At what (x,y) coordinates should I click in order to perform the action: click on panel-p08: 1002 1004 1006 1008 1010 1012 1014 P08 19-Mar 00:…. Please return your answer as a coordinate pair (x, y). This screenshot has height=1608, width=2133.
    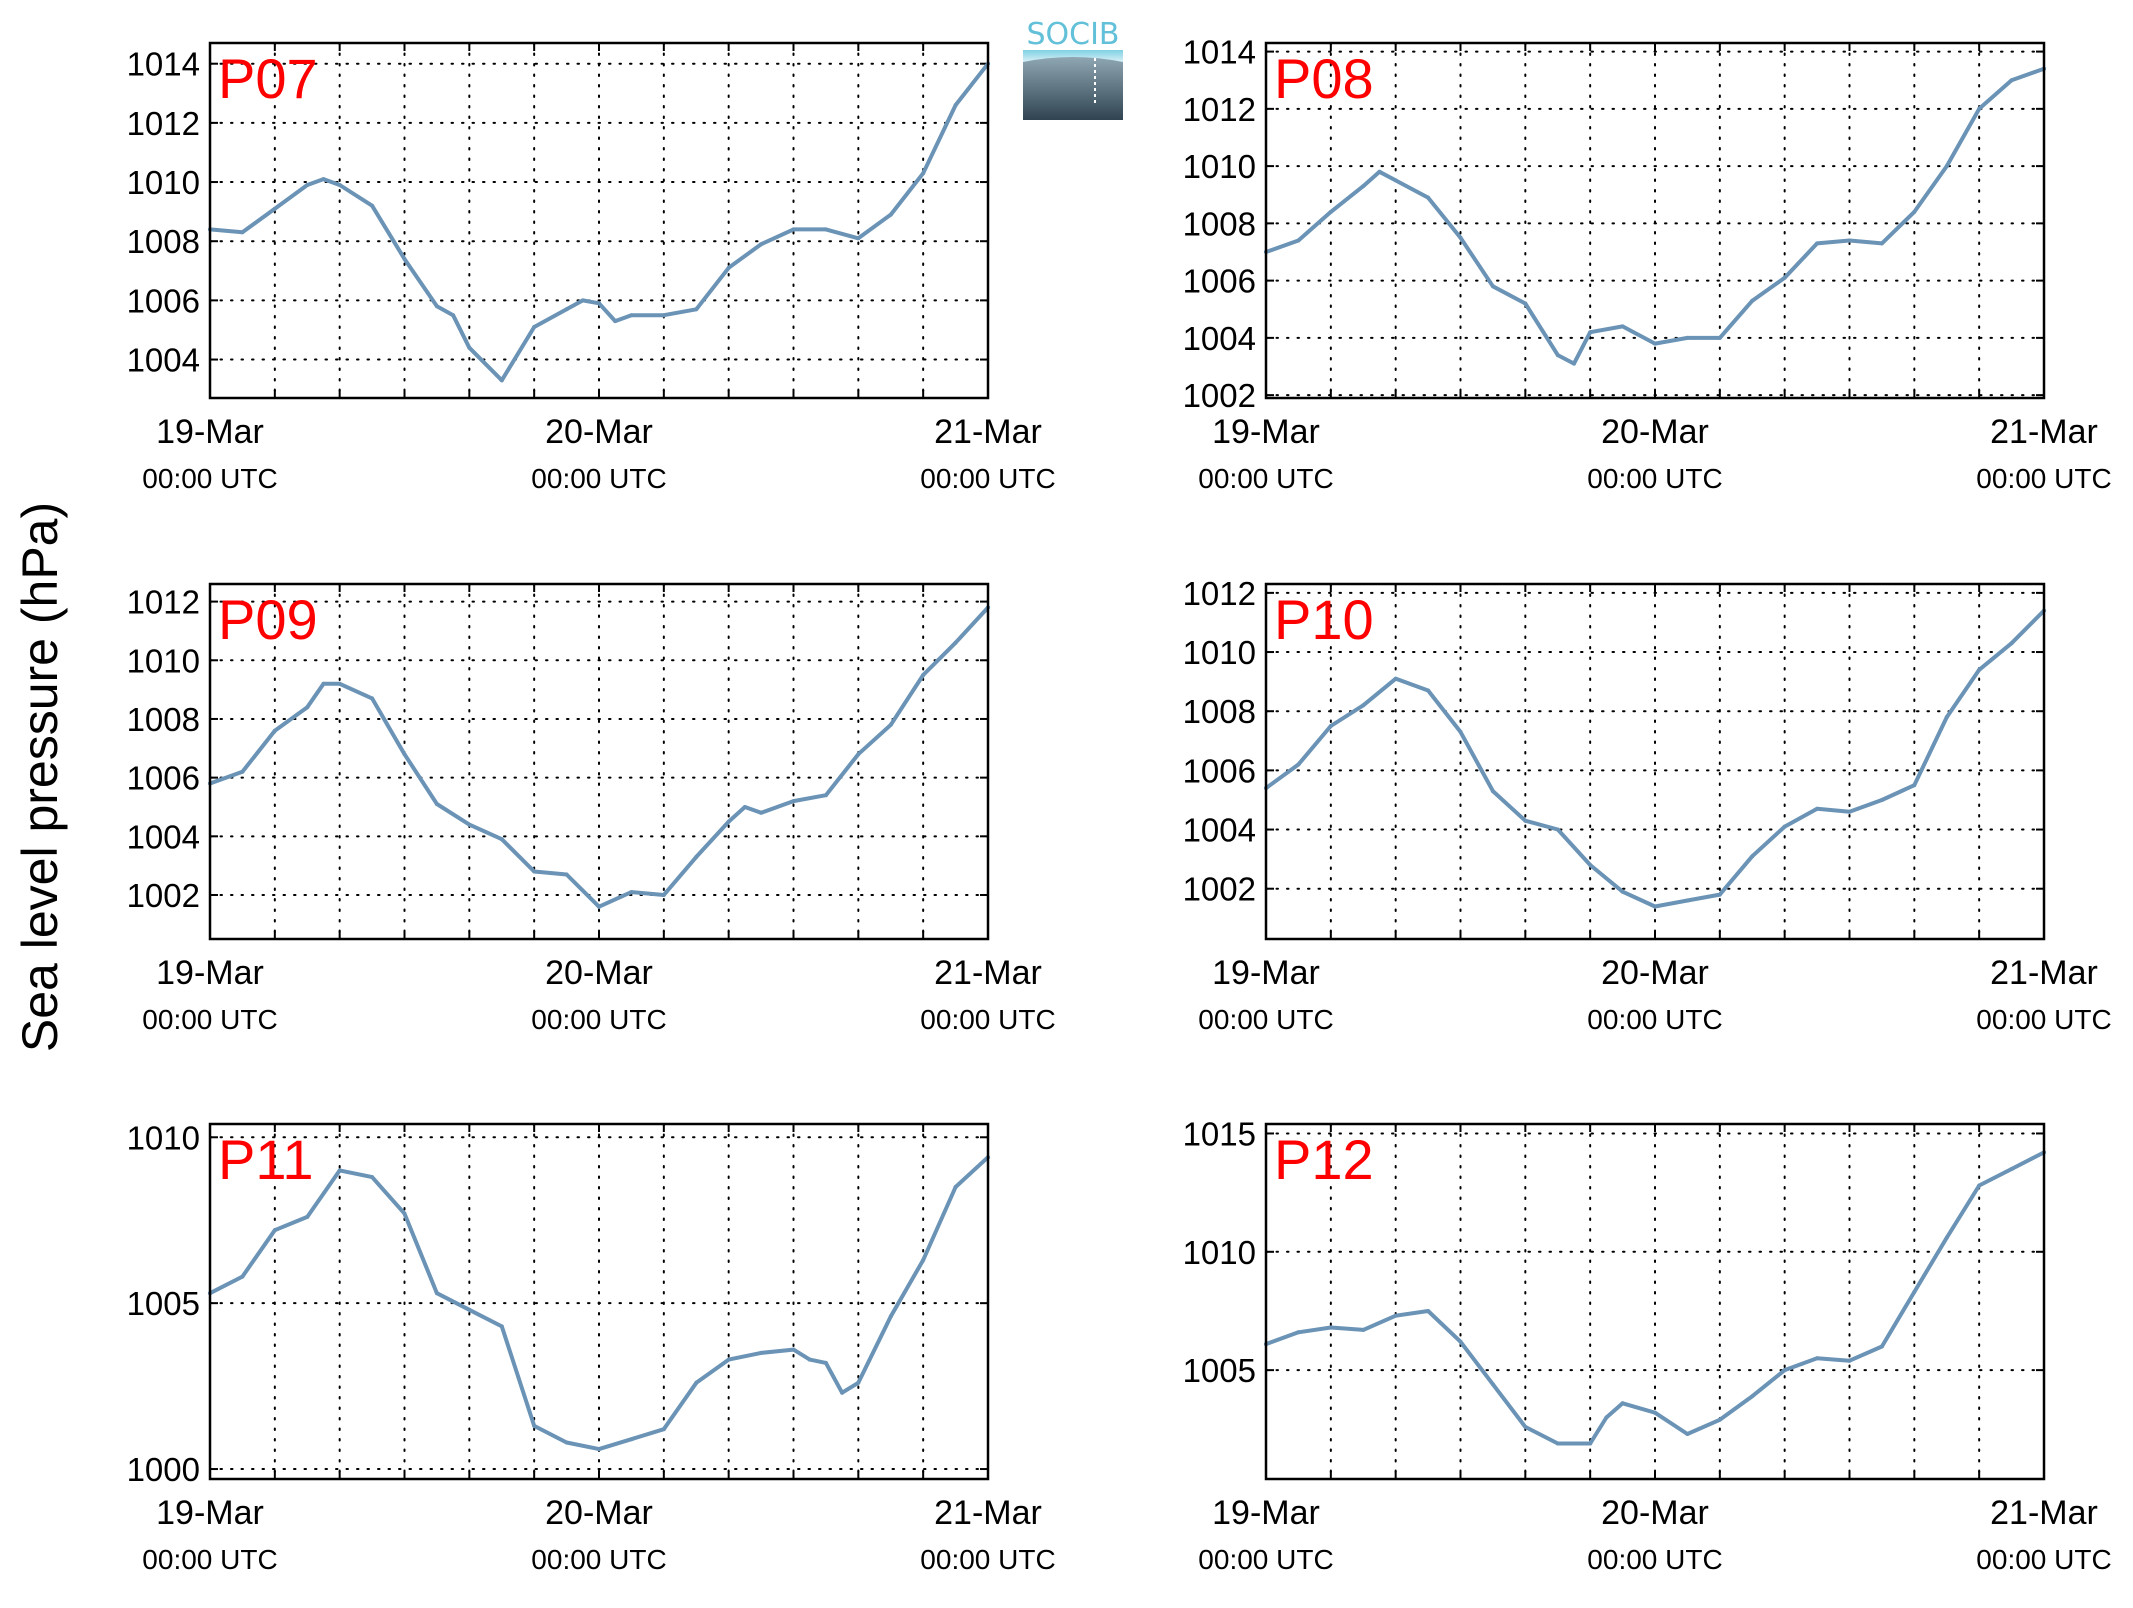
    Looking at the image, I should click on (1647, 264).